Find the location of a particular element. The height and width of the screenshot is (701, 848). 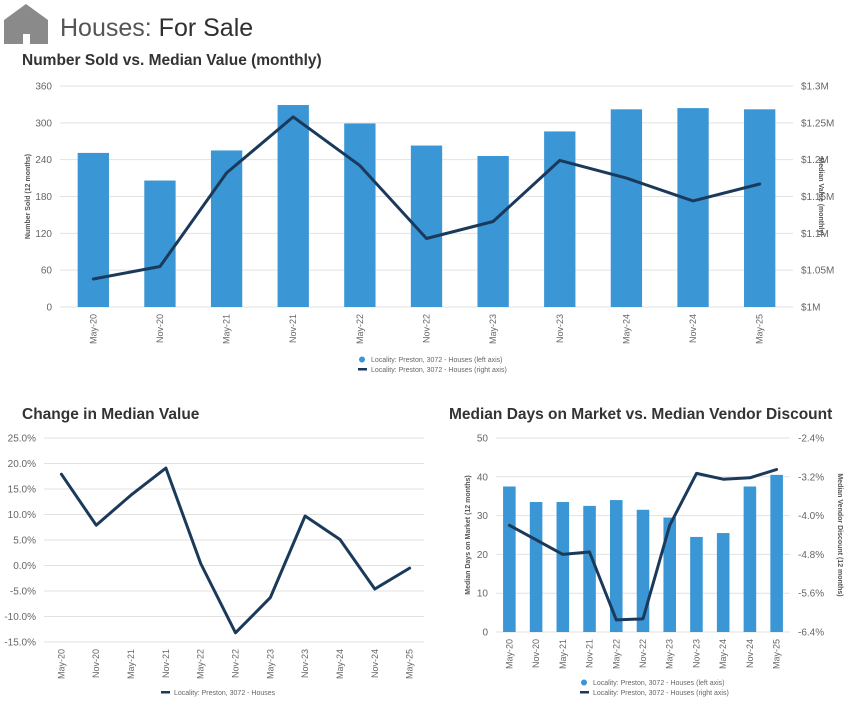

y-tick-label: -10.0% is located at coordinates (20, 617).